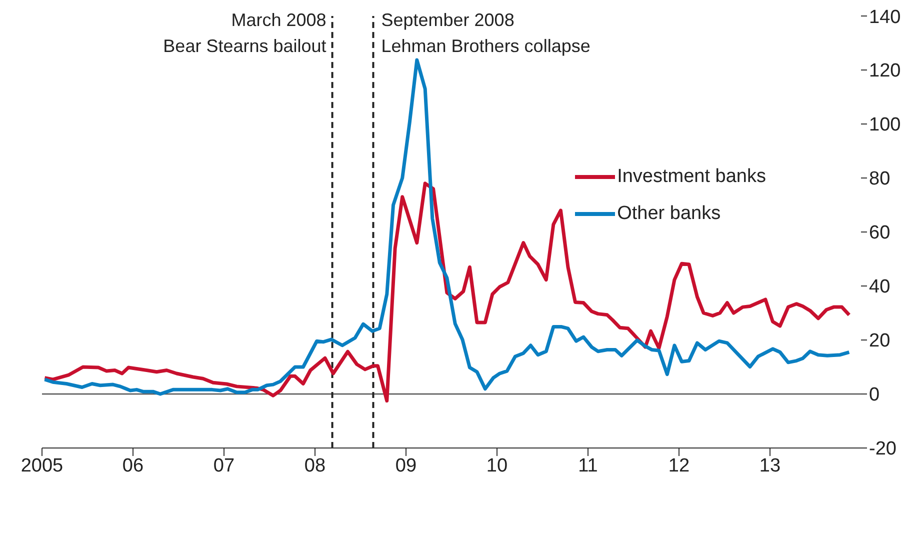  I want to click on x-tick-label: 08, so click(315, 465).